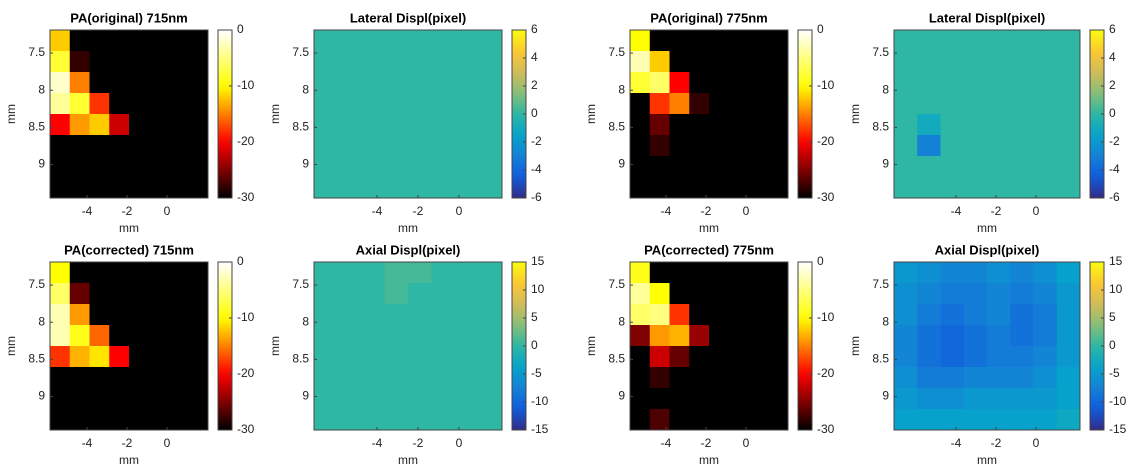  What do you see at coordinates (996, 443) in the screenshot?
I see `x-tick-label: -2` at bounding box center [996, 443].